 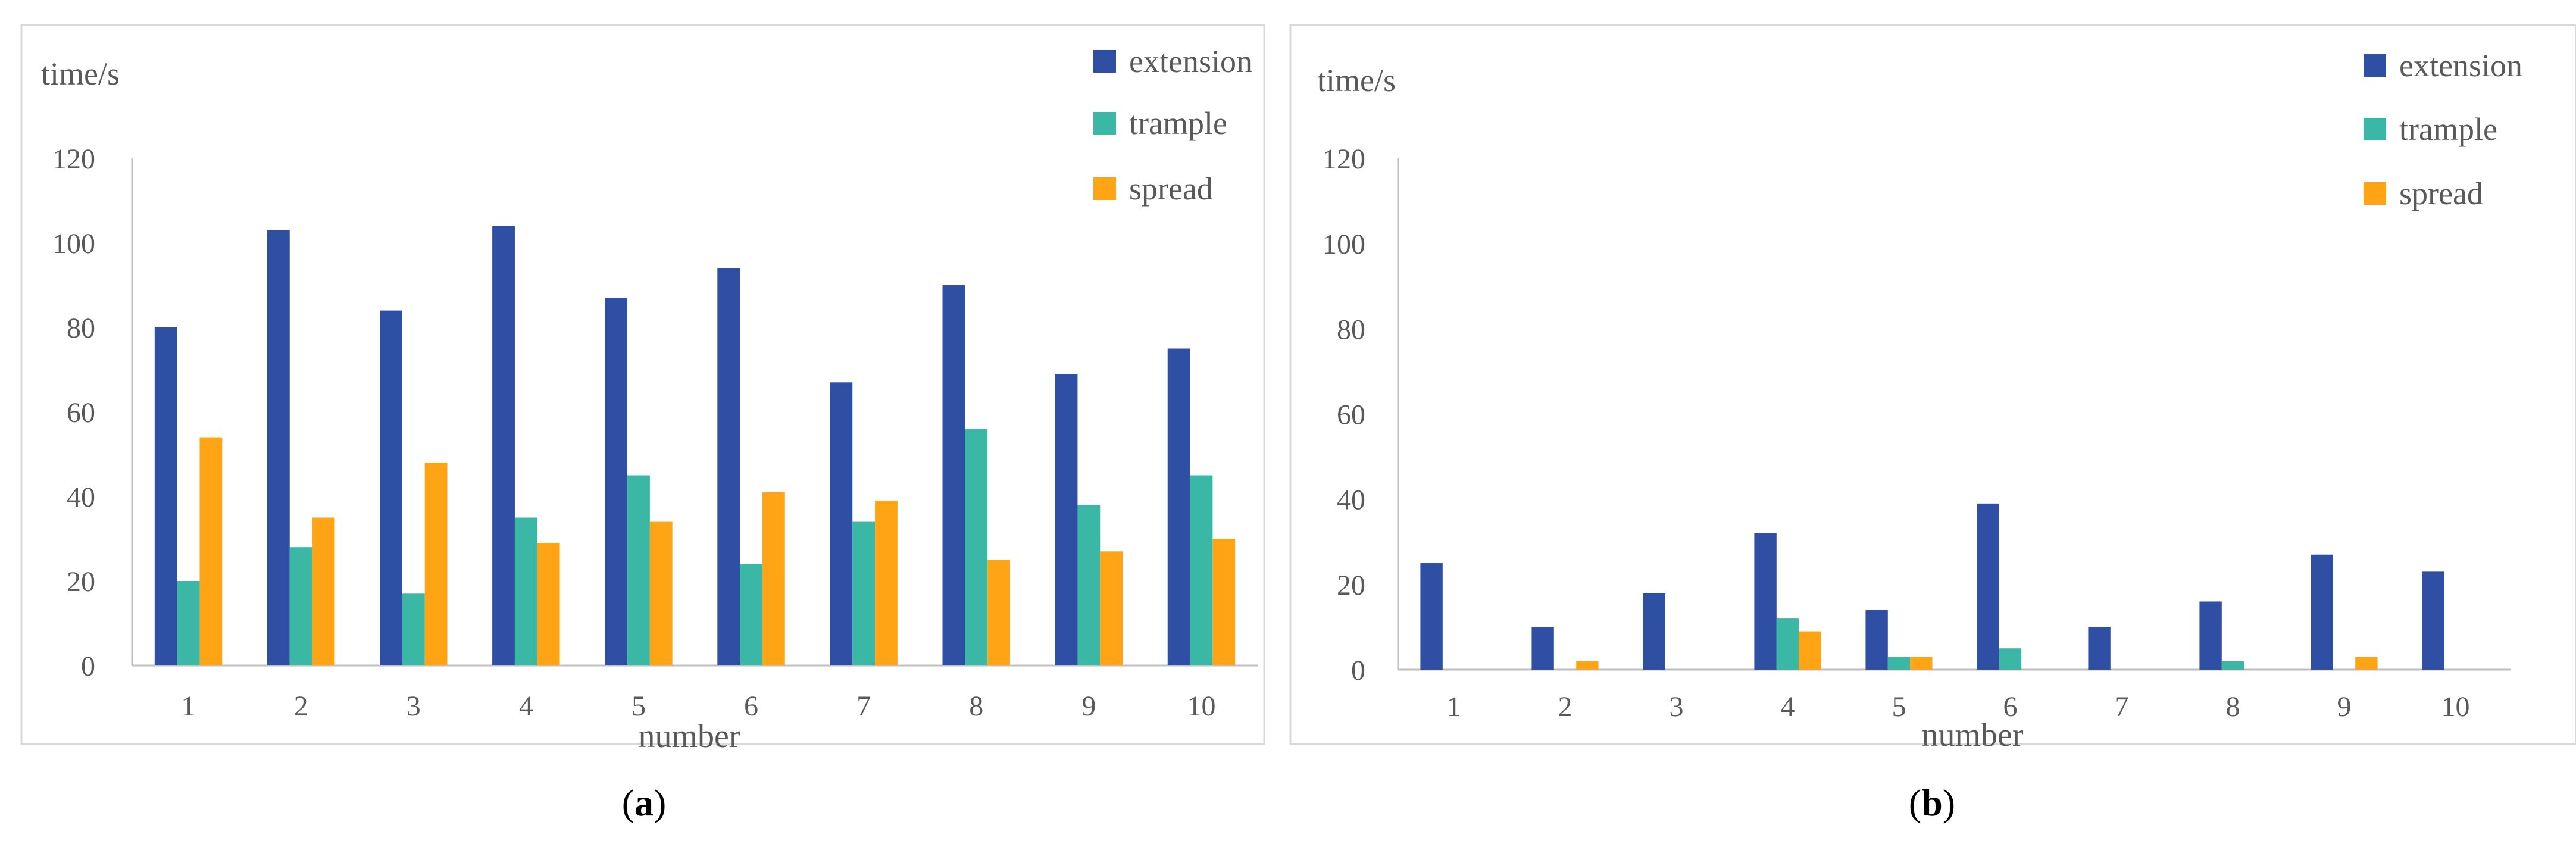 What do you see at coordinates (81, 328) in the screenshot?
I see `chart-a-y-tick-label: 80` at bounding box center [81, 328].